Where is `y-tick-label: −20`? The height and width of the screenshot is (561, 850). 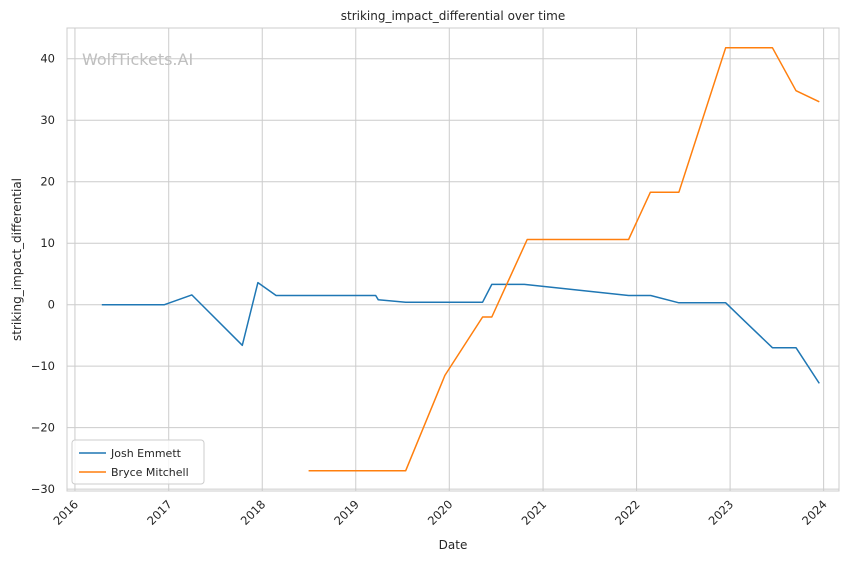 y-tick-label: −20 is located at coordinates (43, 428).